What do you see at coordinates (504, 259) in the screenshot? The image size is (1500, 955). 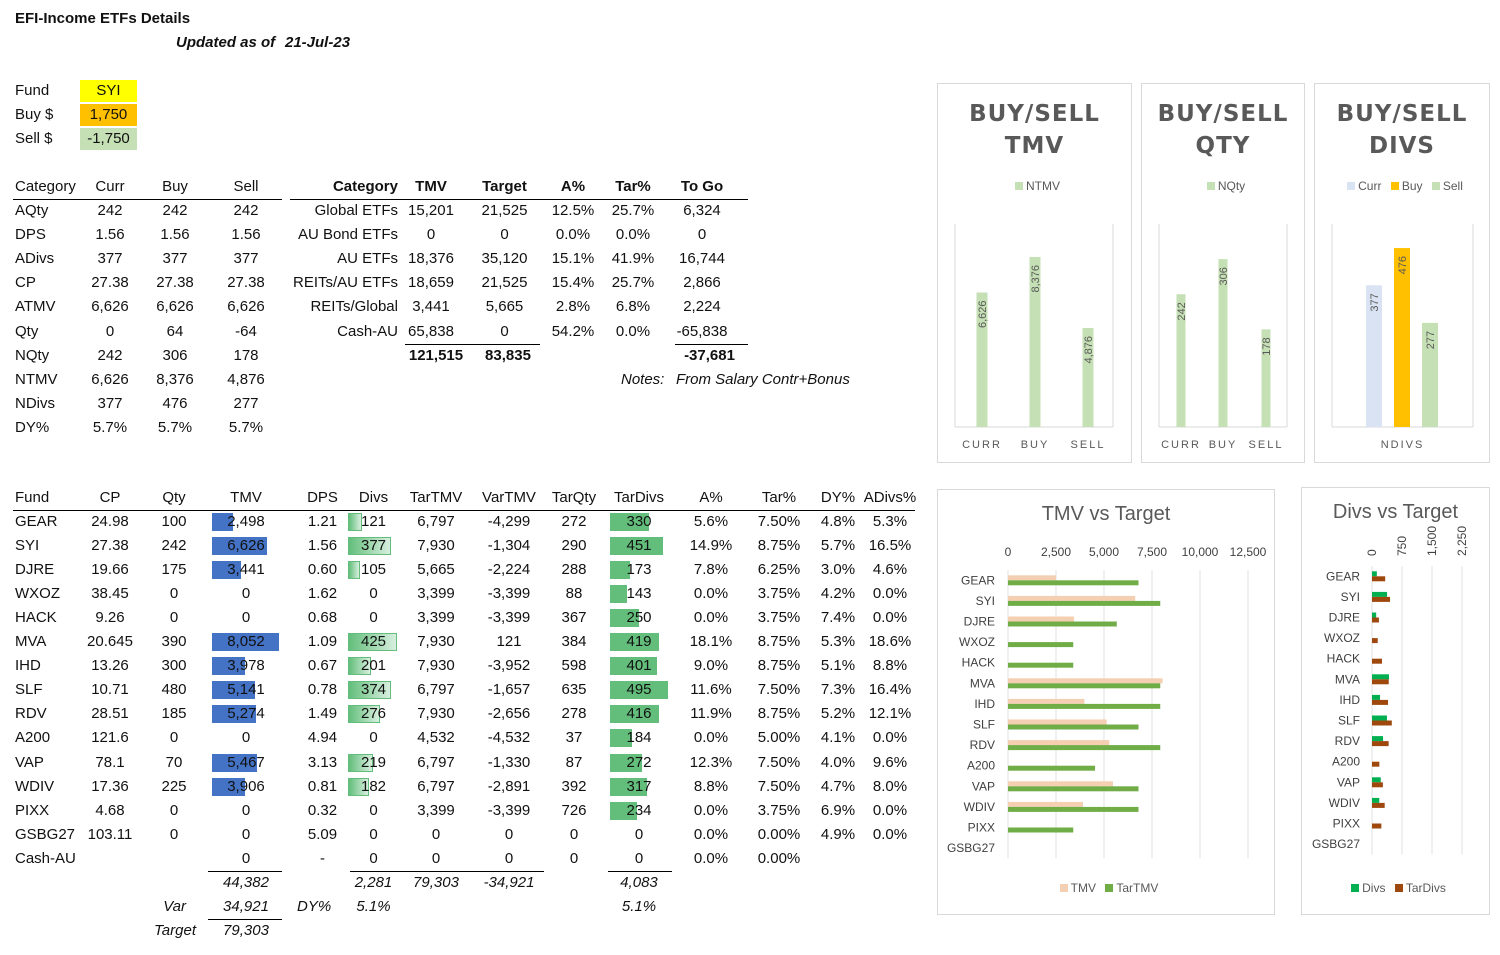 I see `category-cell: 35,120` at bounding box center [504, 259].